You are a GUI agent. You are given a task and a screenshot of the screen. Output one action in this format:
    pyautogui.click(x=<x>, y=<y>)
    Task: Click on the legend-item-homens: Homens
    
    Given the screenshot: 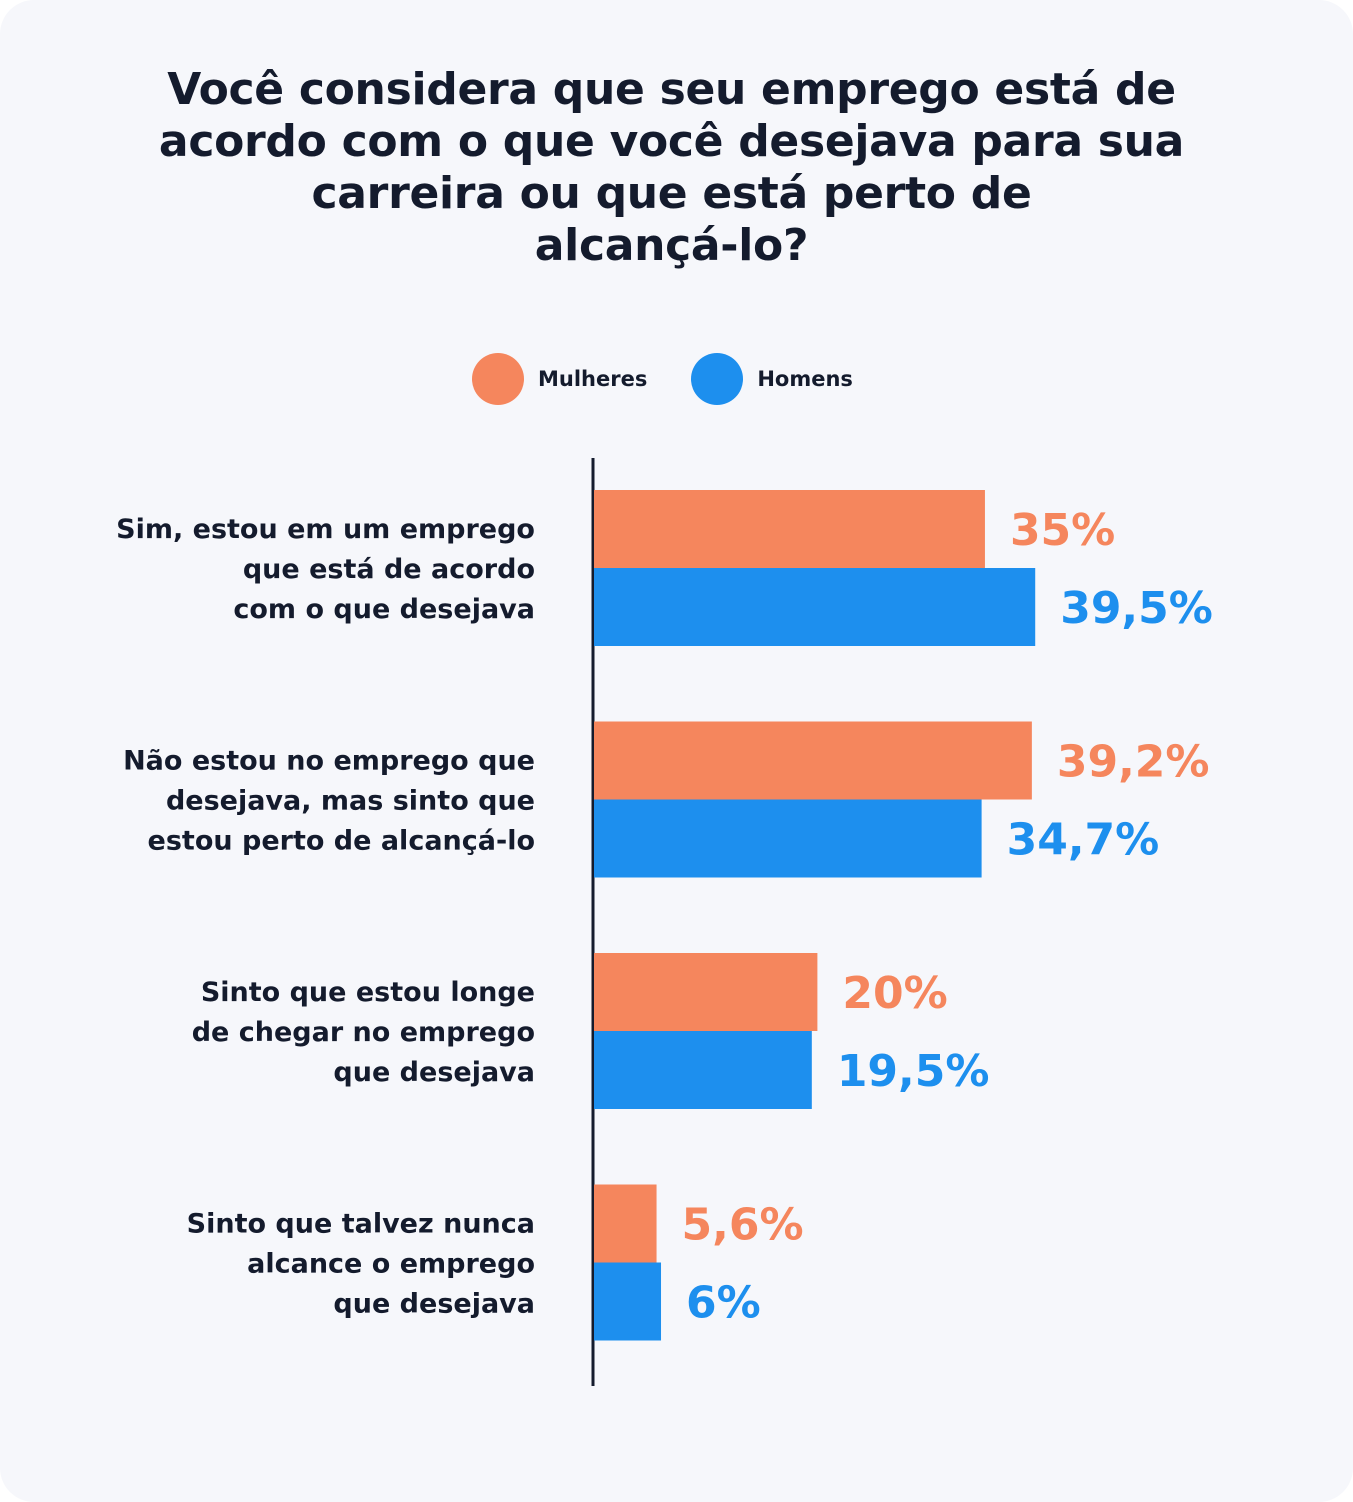 What is the action you would take?
    pyautogui.click(x=772, y=379)
    